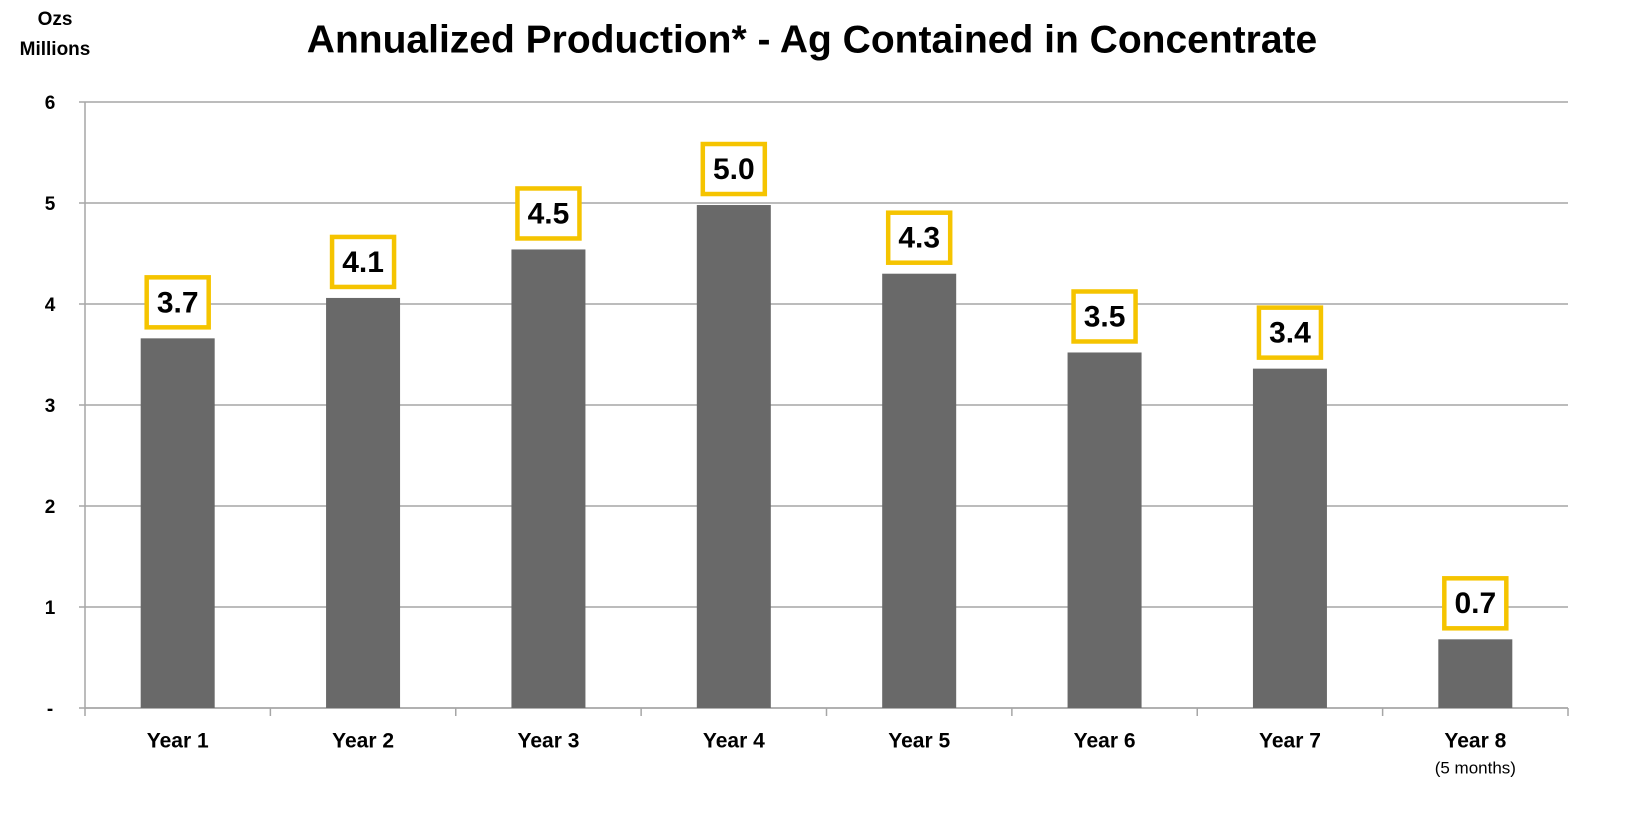  What do you see at coordinates (363, 741) in the screenshot?
I see `x-tick-label: Year 2` at bounding box center [363, 741].